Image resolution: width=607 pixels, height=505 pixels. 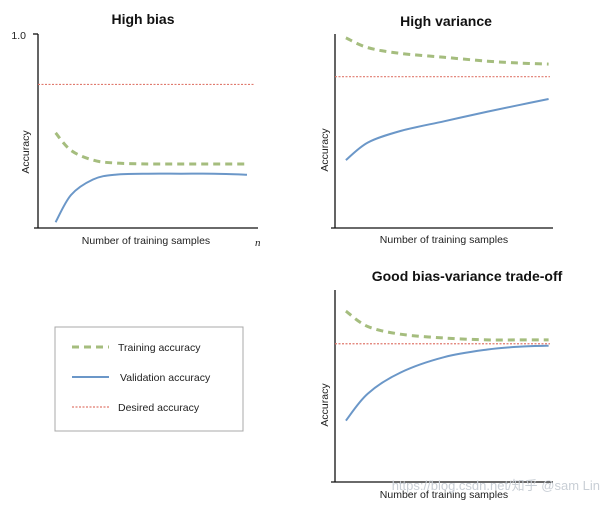 I want to click on chart-title: High variance, so click(x=446, y=21).